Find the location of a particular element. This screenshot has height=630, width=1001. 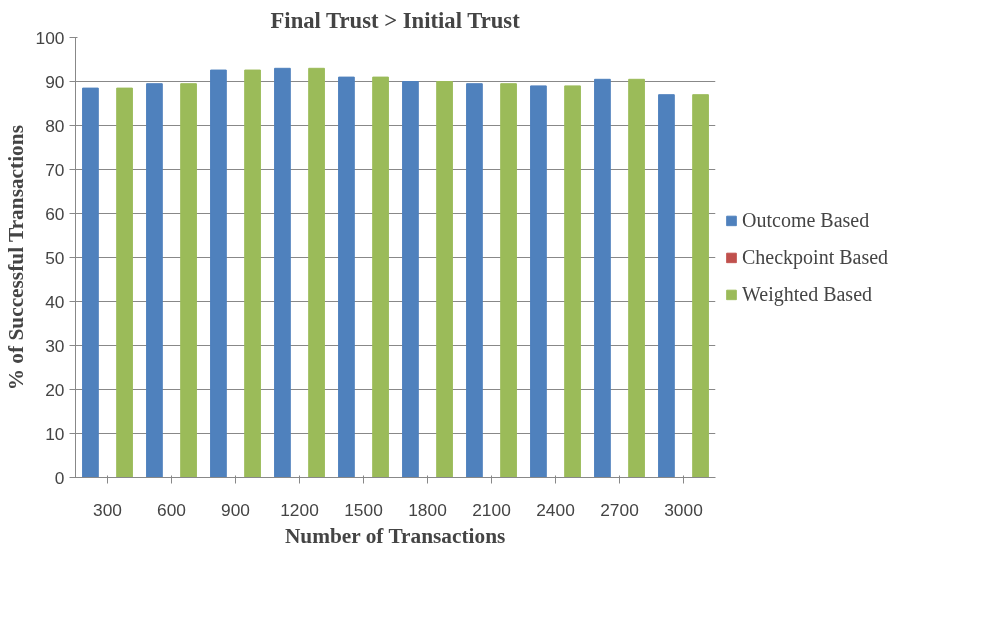

y-tick-label: 60 is located at coordinates (55, 213).